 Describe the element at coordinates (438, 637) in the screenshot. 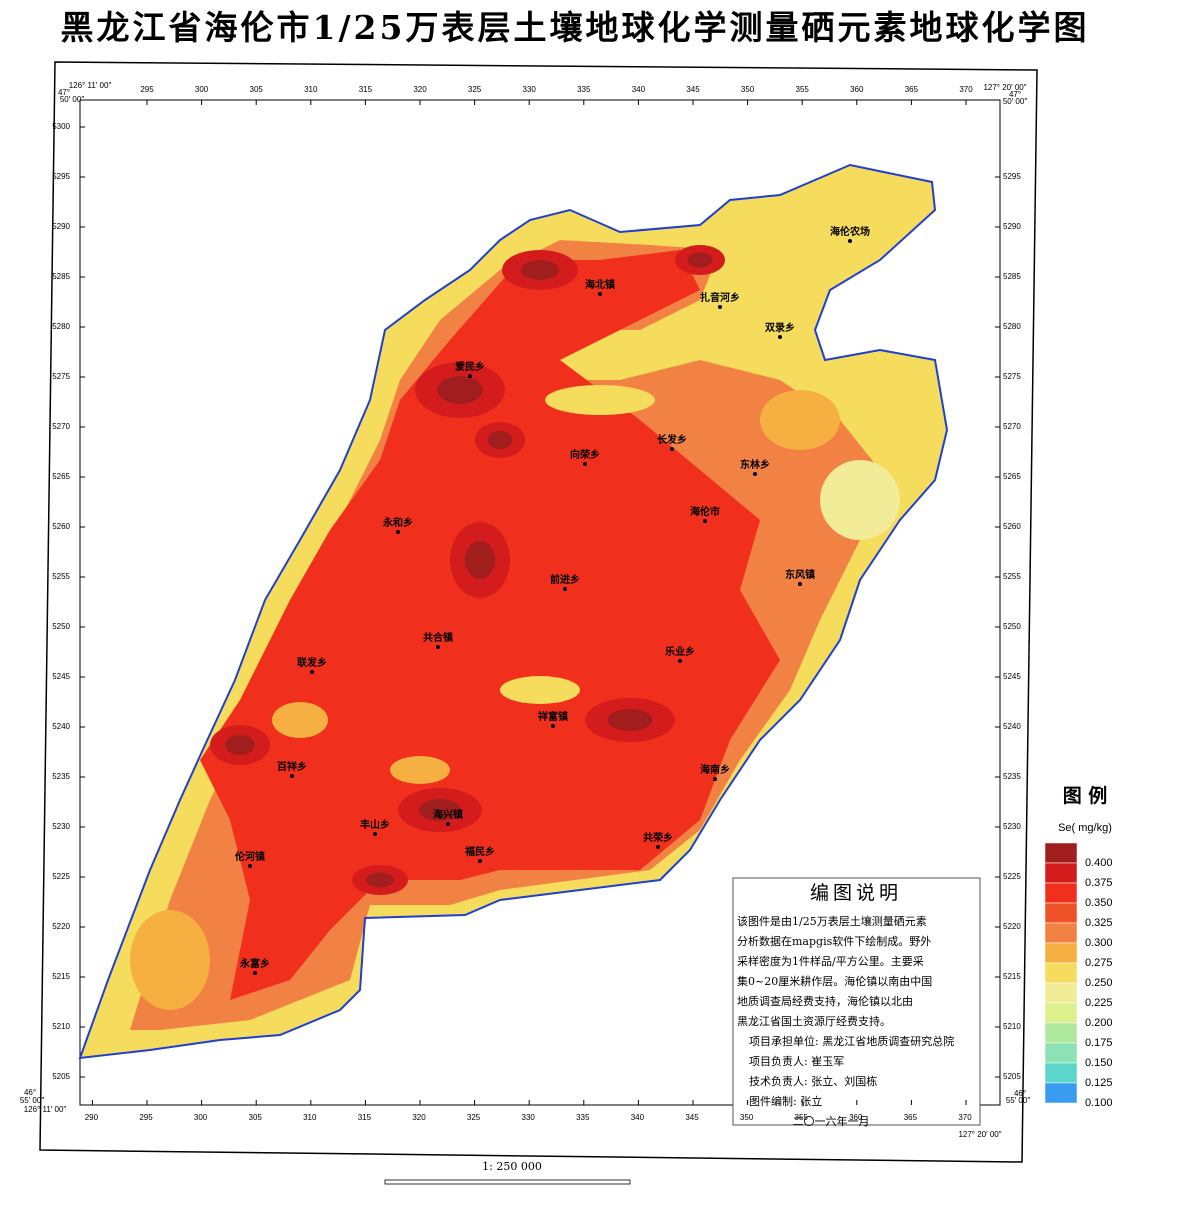

I see `town-label: 共合镇` at that location.